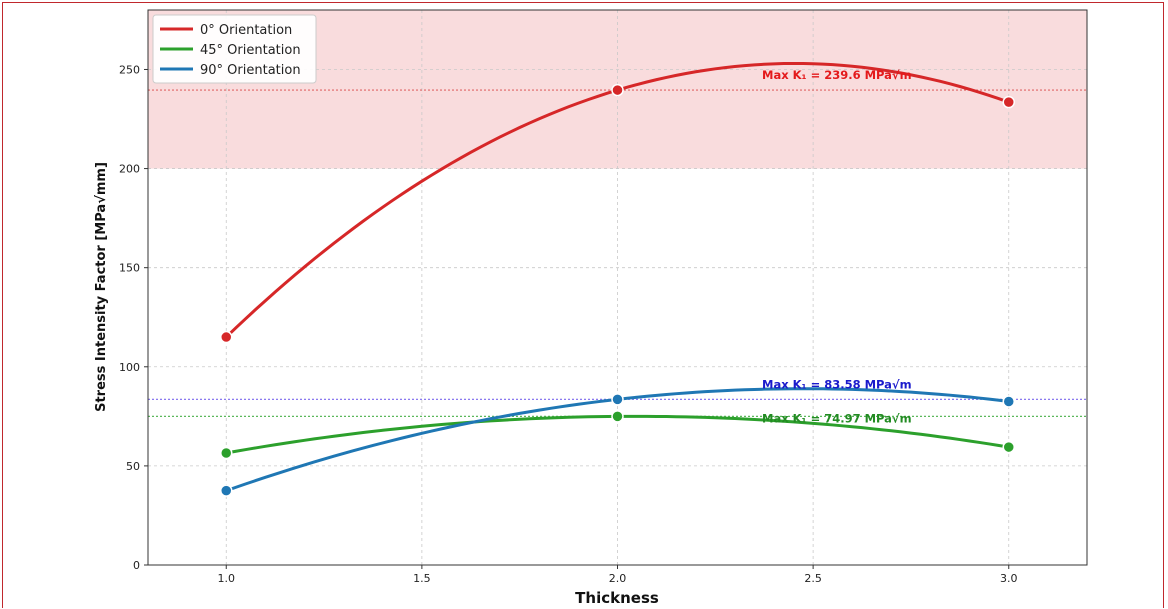 This screenshot has height=609, width=1168. I want to click on y-axis-ticks: 0 50 100 150 200 250, so click(133, 317).